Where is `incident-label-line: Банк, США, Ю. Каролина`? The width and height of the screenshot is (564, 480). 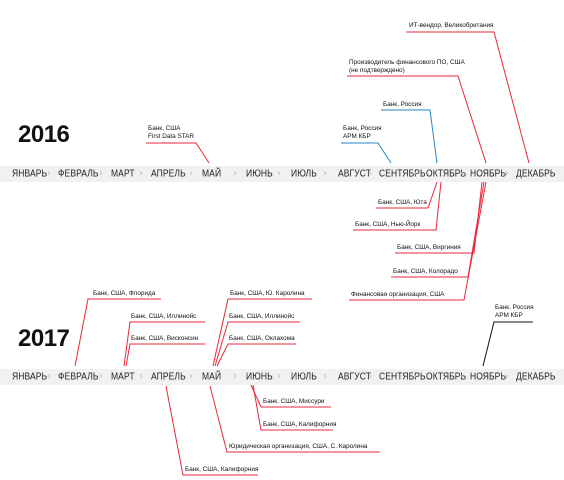
incident-label-line: Банк, США, Ю. Каролина is located at coordinates (267, 293).